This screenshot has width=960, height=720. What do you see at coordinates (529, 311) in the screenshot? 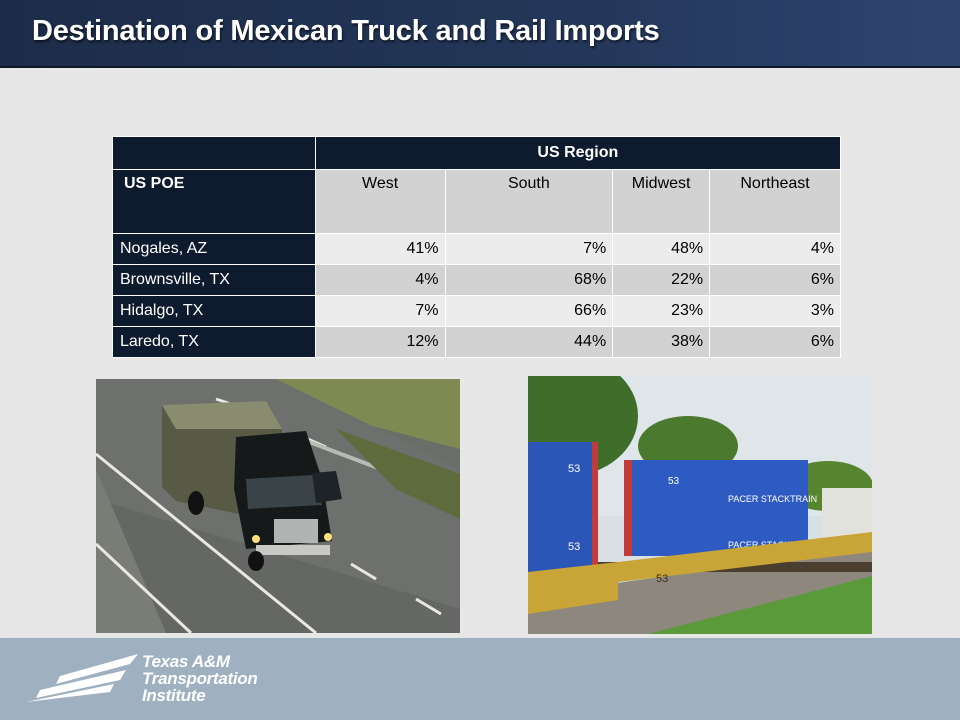
I see `value-cell: 66%` at bounding box center [529, 311].